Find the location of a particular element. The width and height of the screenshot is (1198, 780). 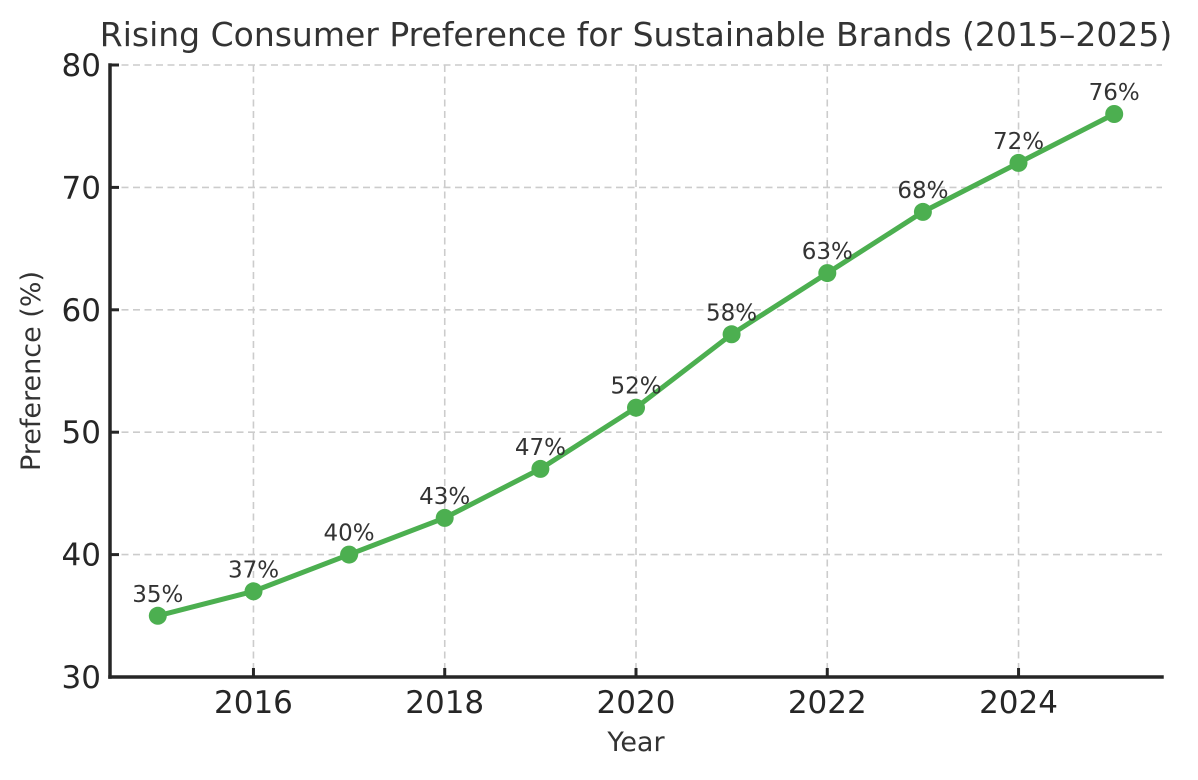

x-tick-label: 2020 is located at coordinates (636, 703).